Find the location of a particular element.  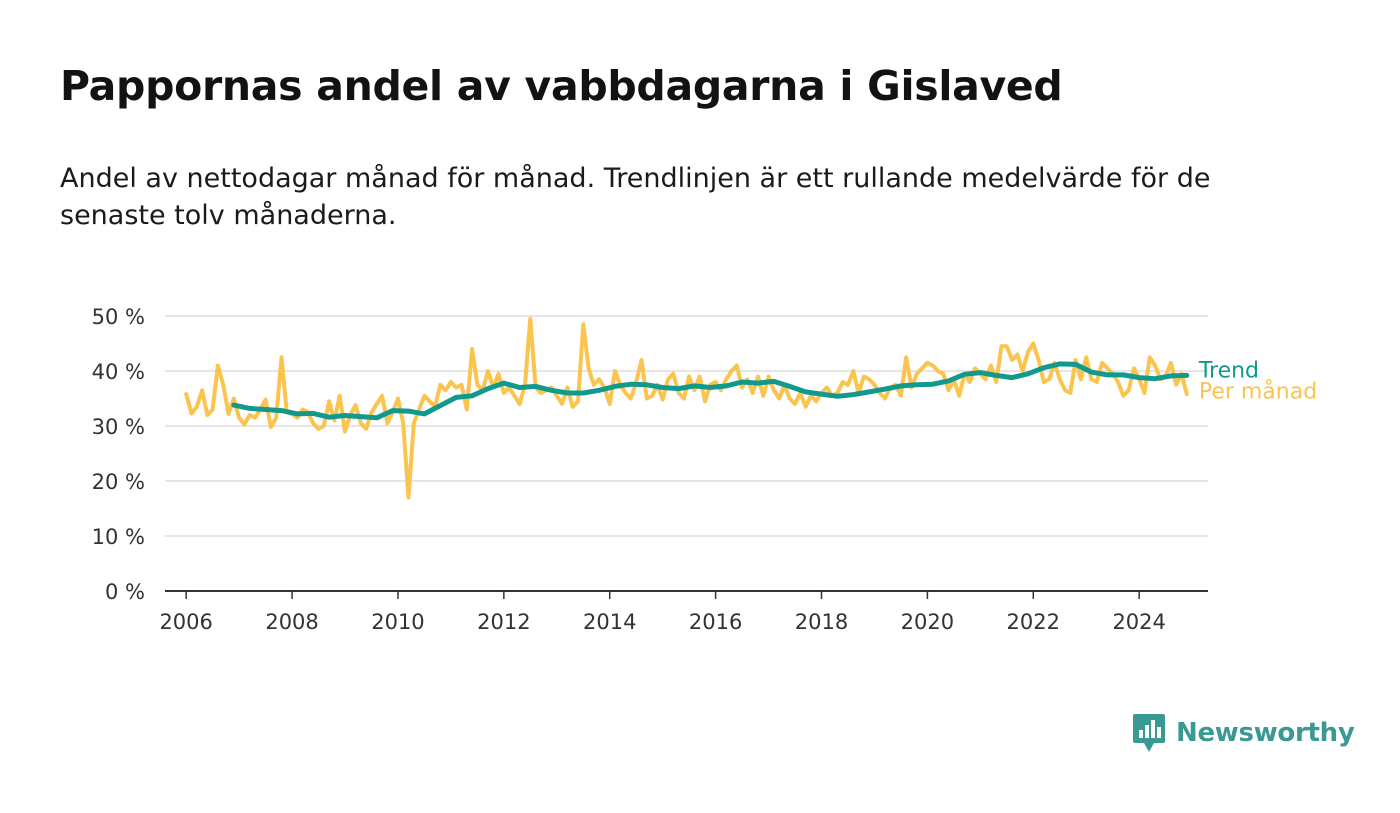

x-tick-label: 2014 is located at coordinates (609, 622).